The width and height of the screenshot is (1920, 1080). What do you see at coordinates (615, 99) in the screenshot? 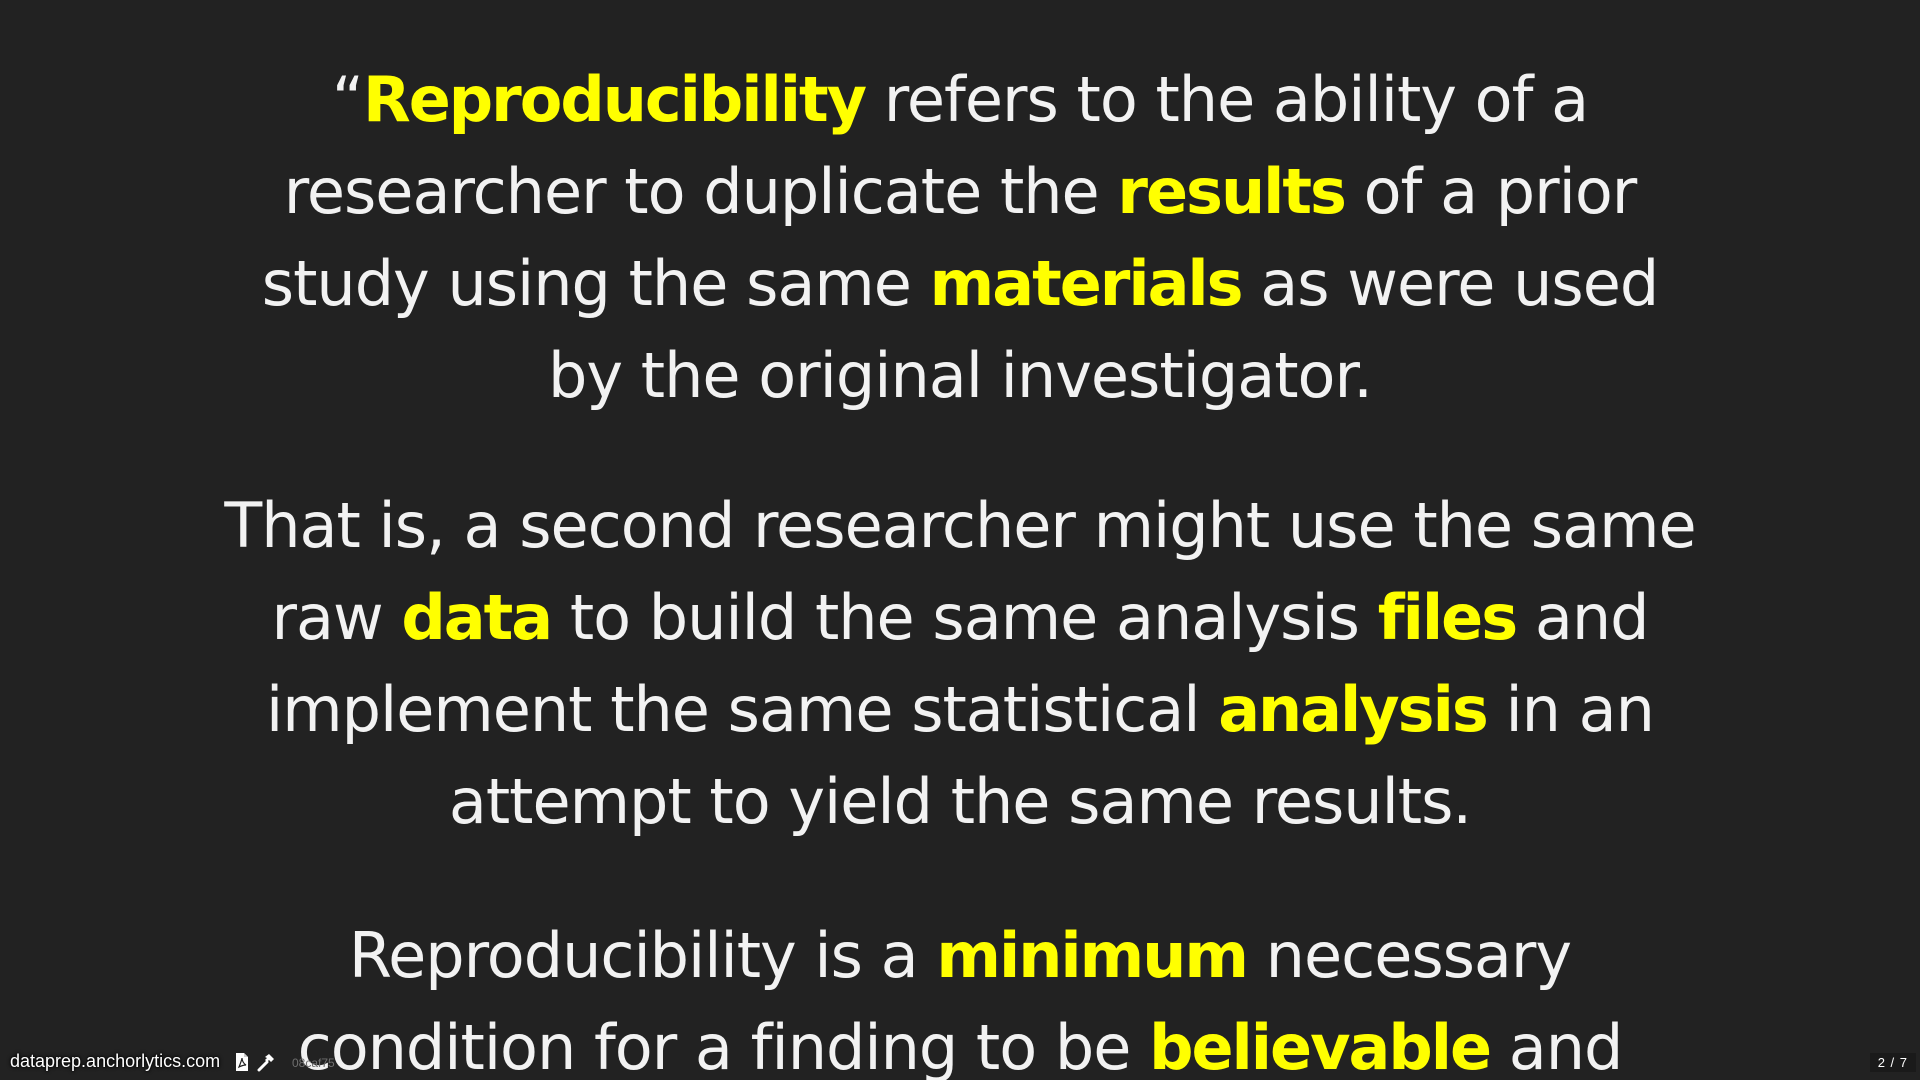
I see `highlight-reproducibility: Reproducibility` at bounding box center [615, 99].